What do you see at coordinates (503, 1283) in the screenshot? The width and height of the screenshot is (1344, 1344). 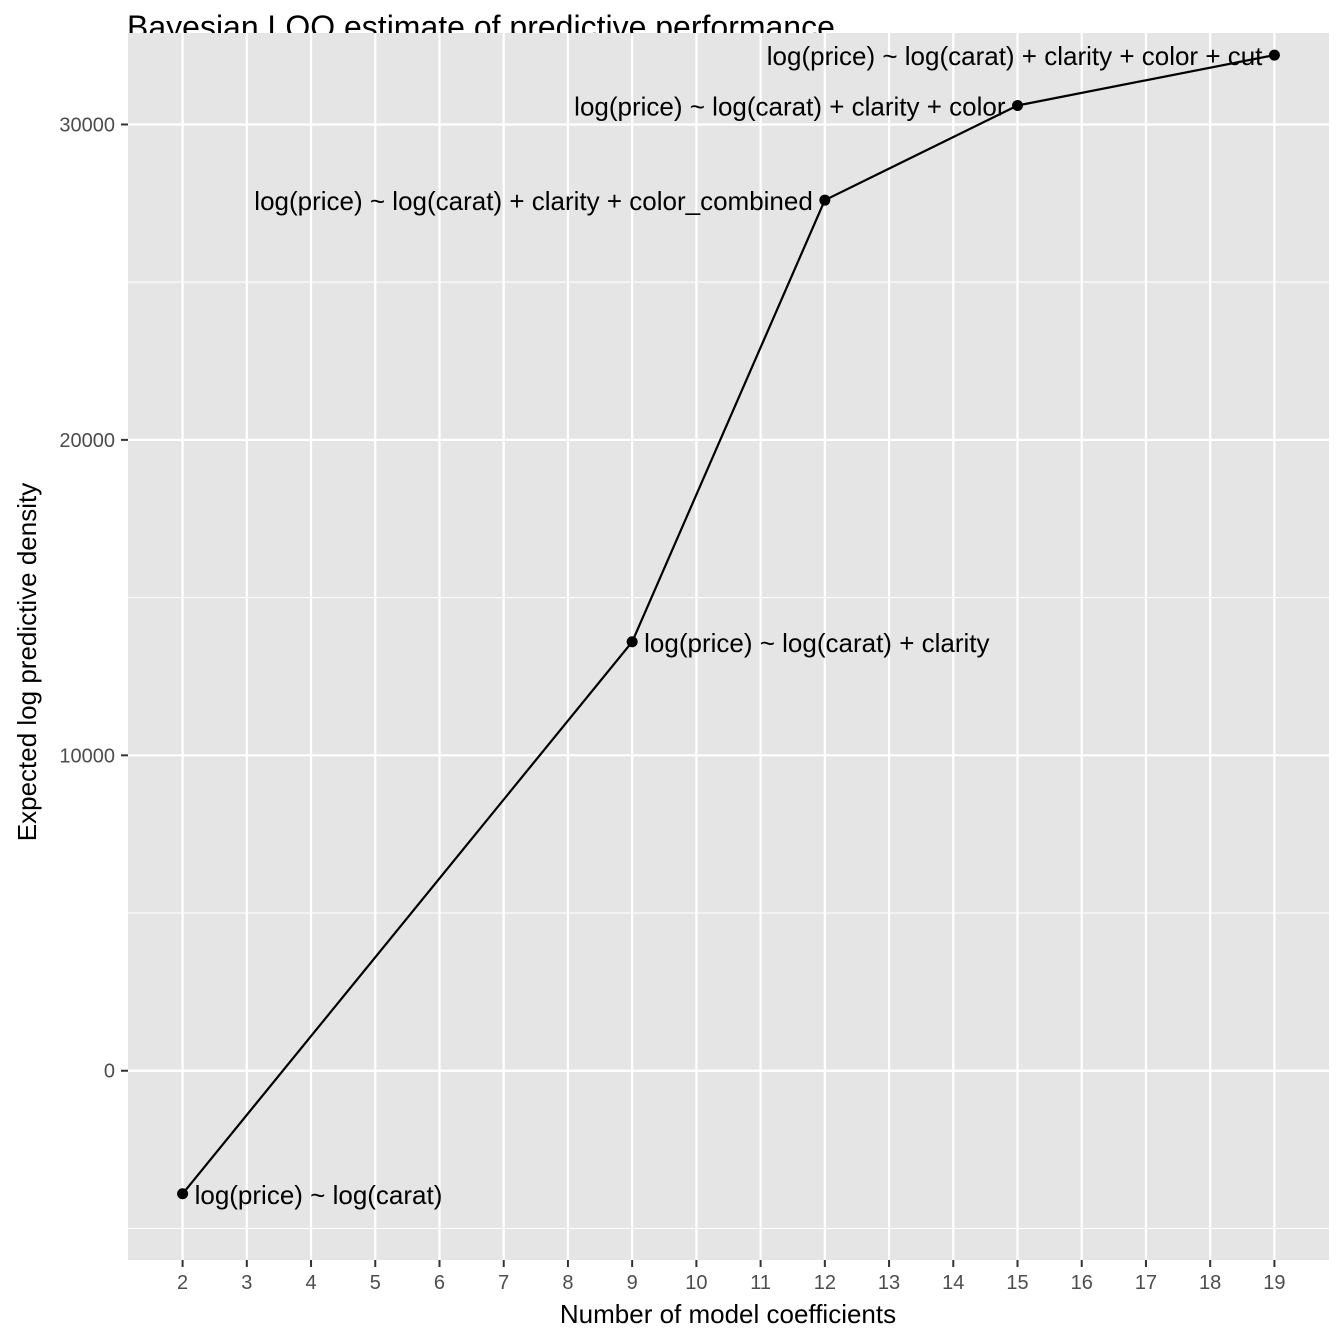 I see `x-tick-label: 7` at bounding box center [503, 1283].